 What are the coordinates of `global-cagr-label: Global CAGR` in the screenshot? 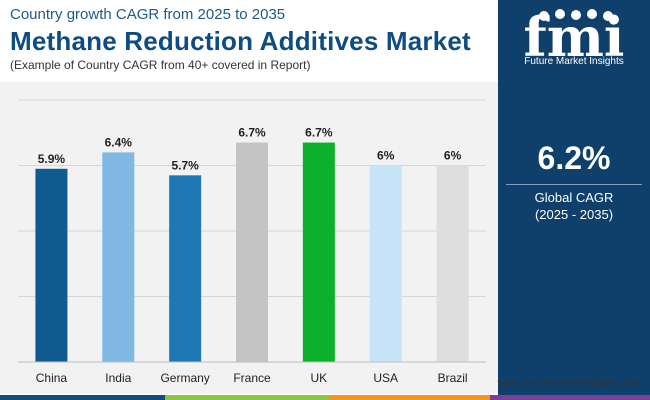 It's located at (574, 197).